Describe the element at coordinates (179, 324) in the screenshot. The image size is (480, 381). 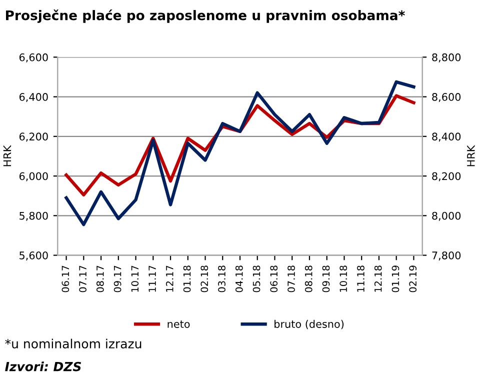
I see `legend-label: neto` at that location.